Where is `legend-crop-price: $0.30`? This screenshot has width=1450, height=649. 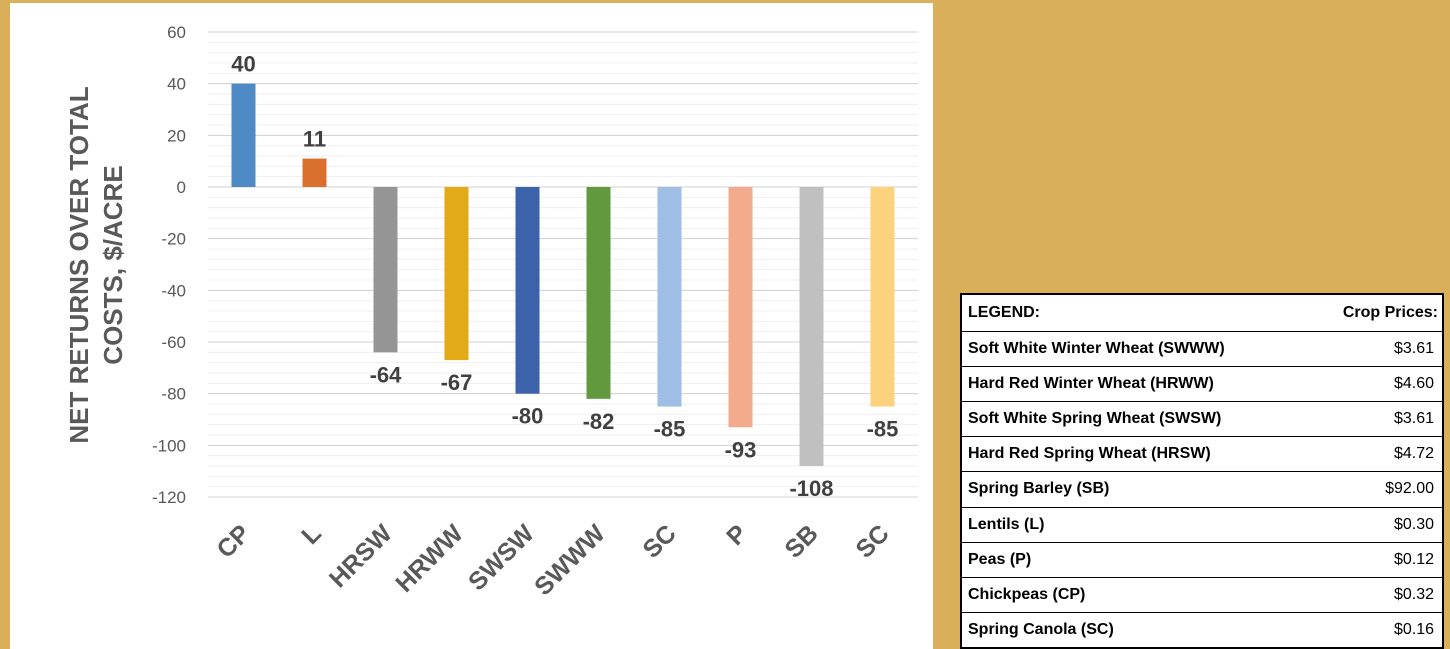
legend-crop-price: $0.30 is located at coordinates (1374, 525).